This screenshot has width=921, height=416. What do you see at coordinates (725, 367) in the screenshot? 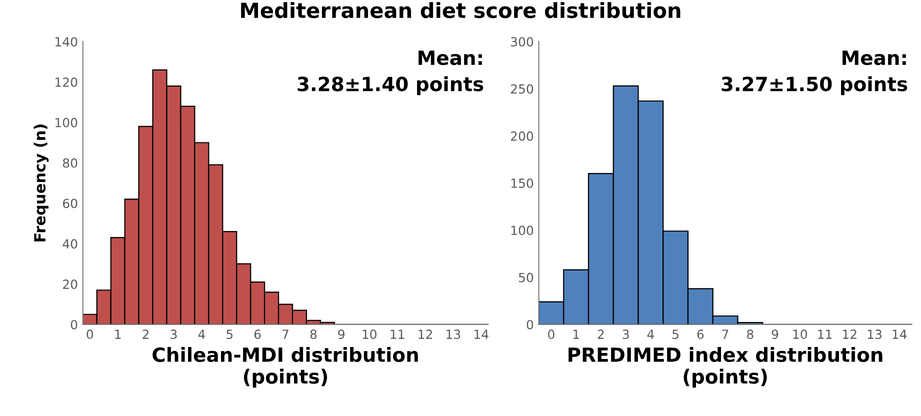
I see `x-axis-title: PREDIMED index distribution (points)` at bounding box center [725, 367].